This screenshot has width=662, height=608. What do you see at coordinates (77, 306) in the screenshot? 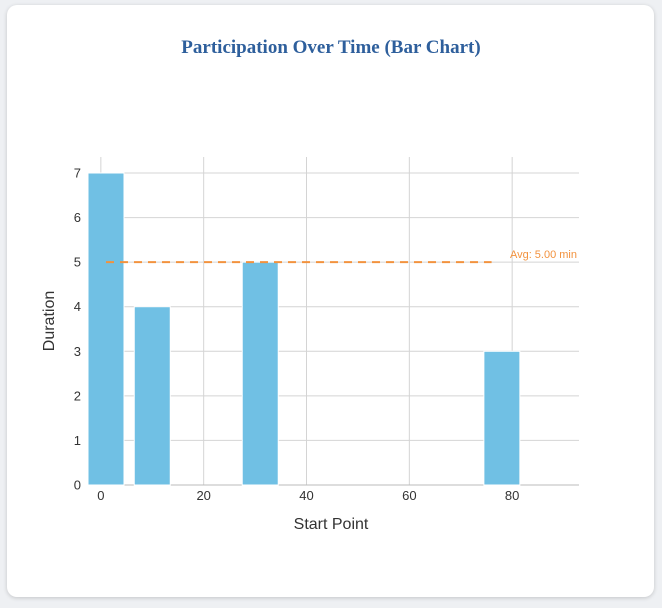
I see `y-tick-label: 4` at bounding box center [77, 306].